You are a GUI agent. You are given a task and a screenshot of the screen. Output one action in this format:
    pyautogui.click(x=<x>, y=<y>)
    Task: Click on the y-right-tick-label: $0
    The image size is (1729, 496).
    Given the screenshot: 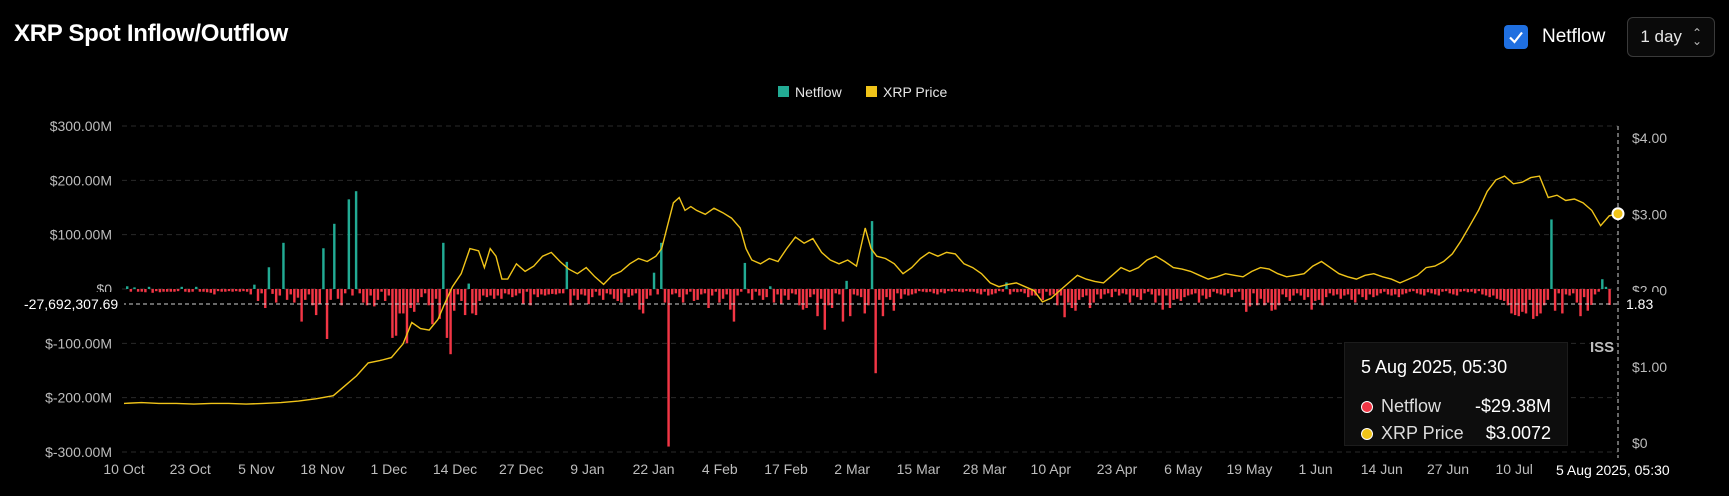 What is the action you would take?
    pyautogui.click(x=1640, y=443)
    